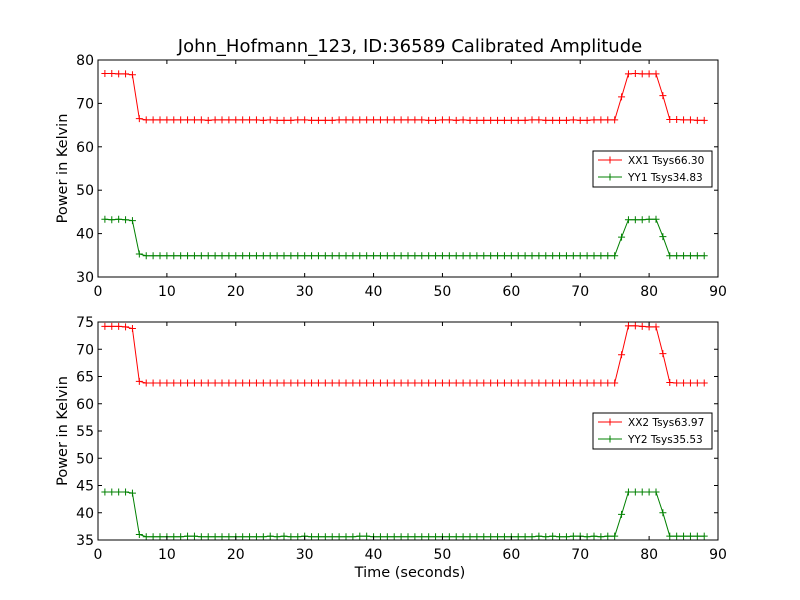  I want to click on bottom-y-tick-label: 55, so click(85, 432).